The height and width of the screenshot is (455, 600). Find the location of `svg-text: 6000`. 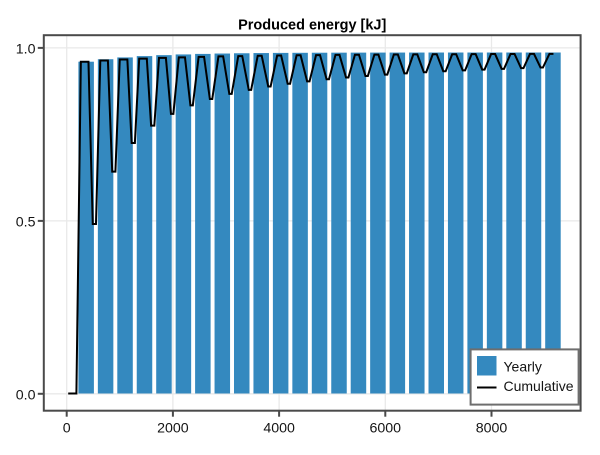

svg-text: 6000 is located at coordinates (386, 429).